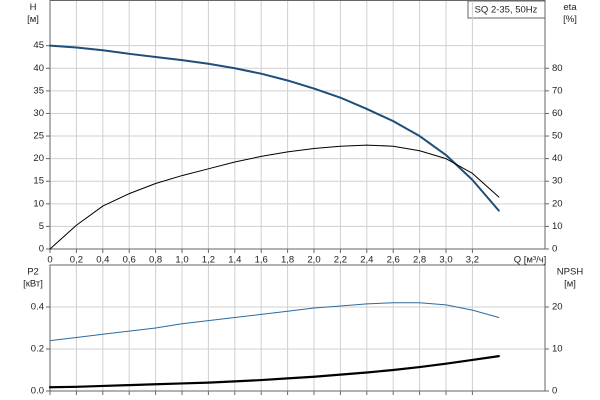 The image size is (600, 400). What do you see at coordinates (102, 260) in the screenshot?
I see `x-tick-label: 0,4` at bounding box center [102, 260].